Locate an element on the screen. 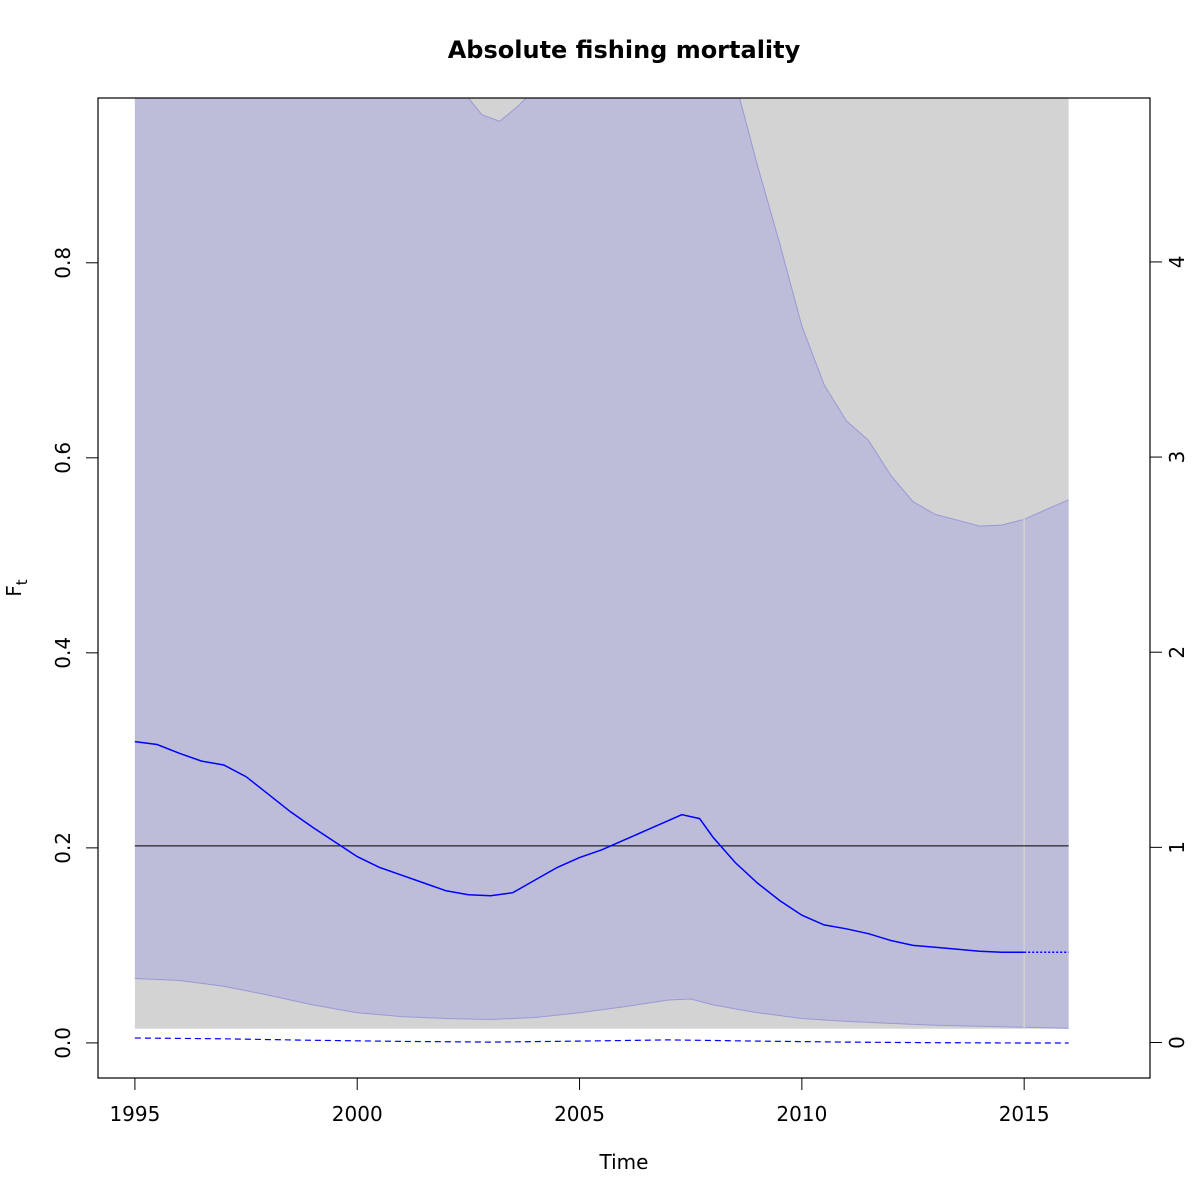 Image resolution: width=1200 pixels, height=1200 pixels. y-tick-label-right: 2 is located at coordinates (1177, 652).